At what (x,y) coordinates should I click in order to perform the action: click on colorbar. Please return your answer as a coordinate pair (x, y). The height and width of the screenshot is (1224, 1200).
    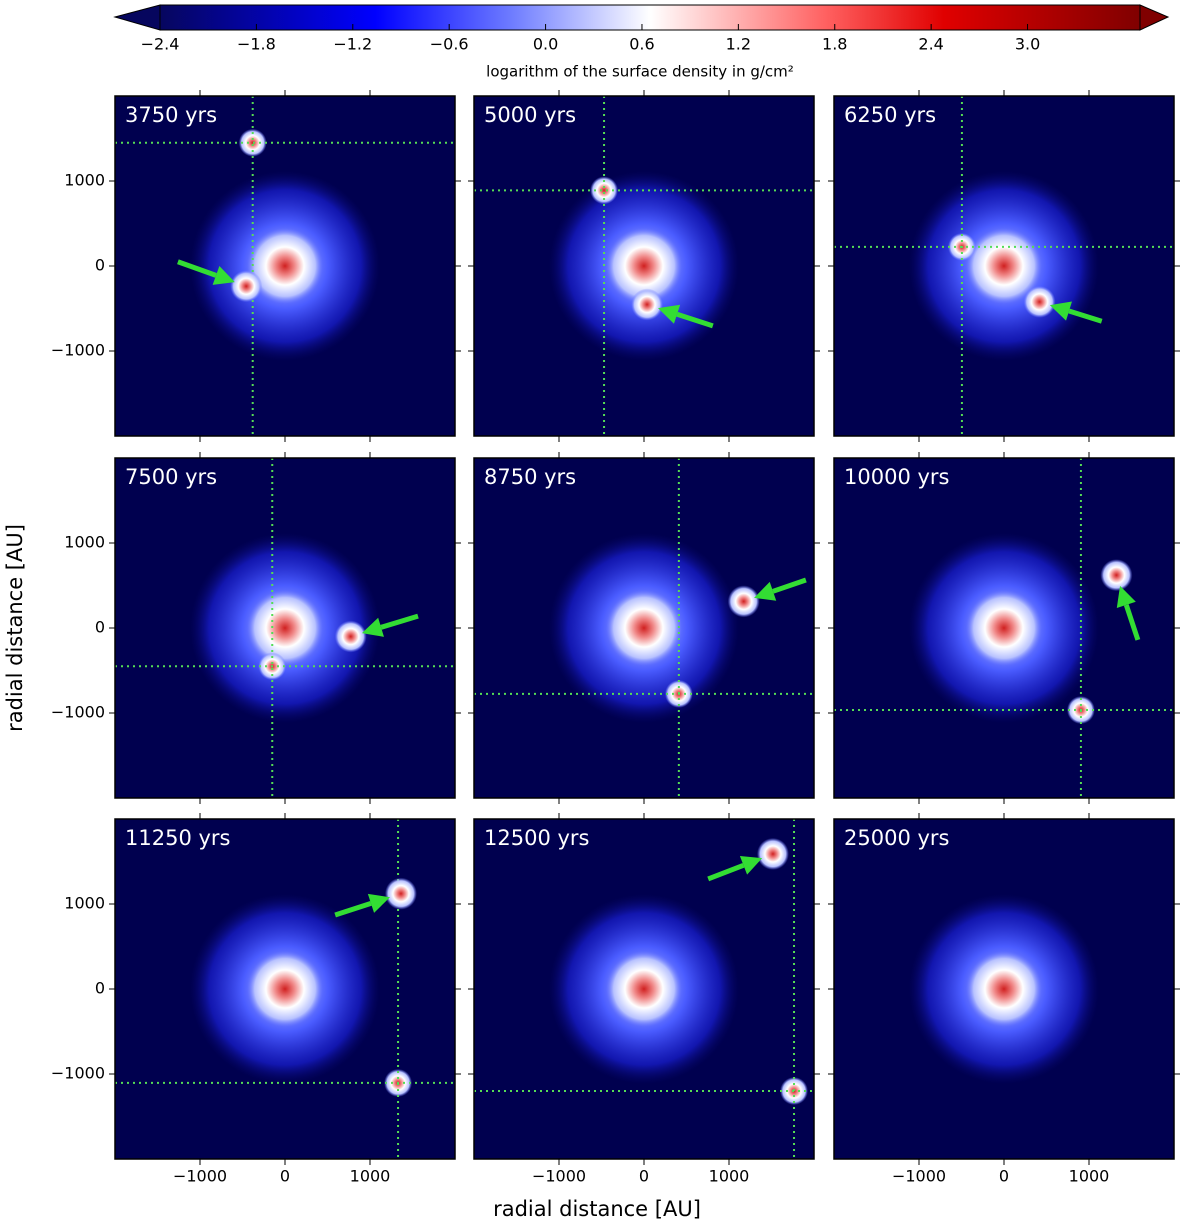
    Looking at the image, I should click on (650, 17).